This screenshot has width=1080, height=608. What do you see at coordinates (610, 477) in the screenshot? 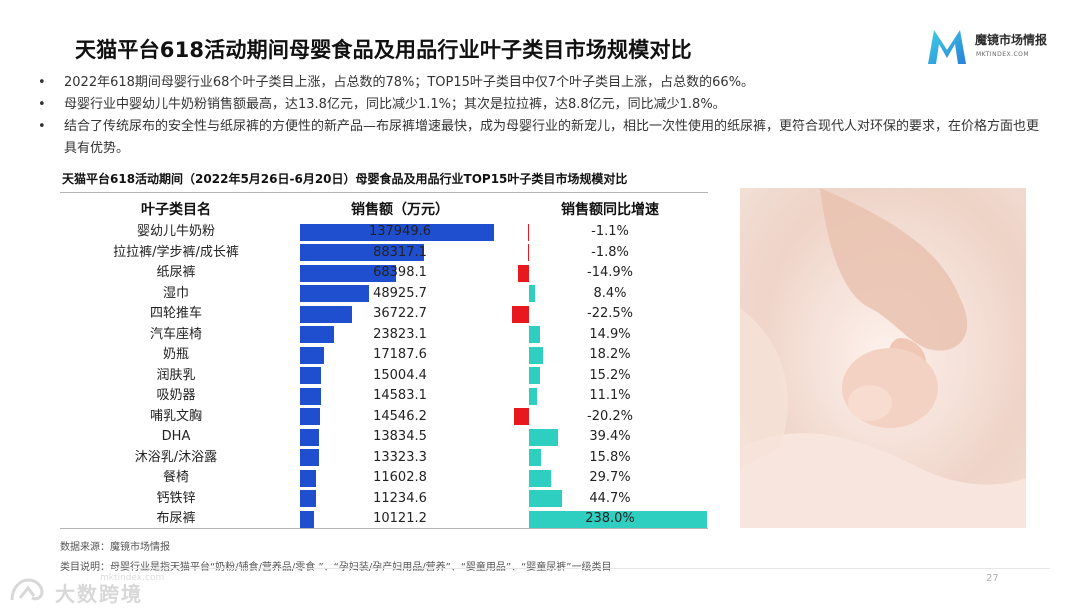
I see `table-cell-growth: 29.7%` at bounding box center [610, 477].